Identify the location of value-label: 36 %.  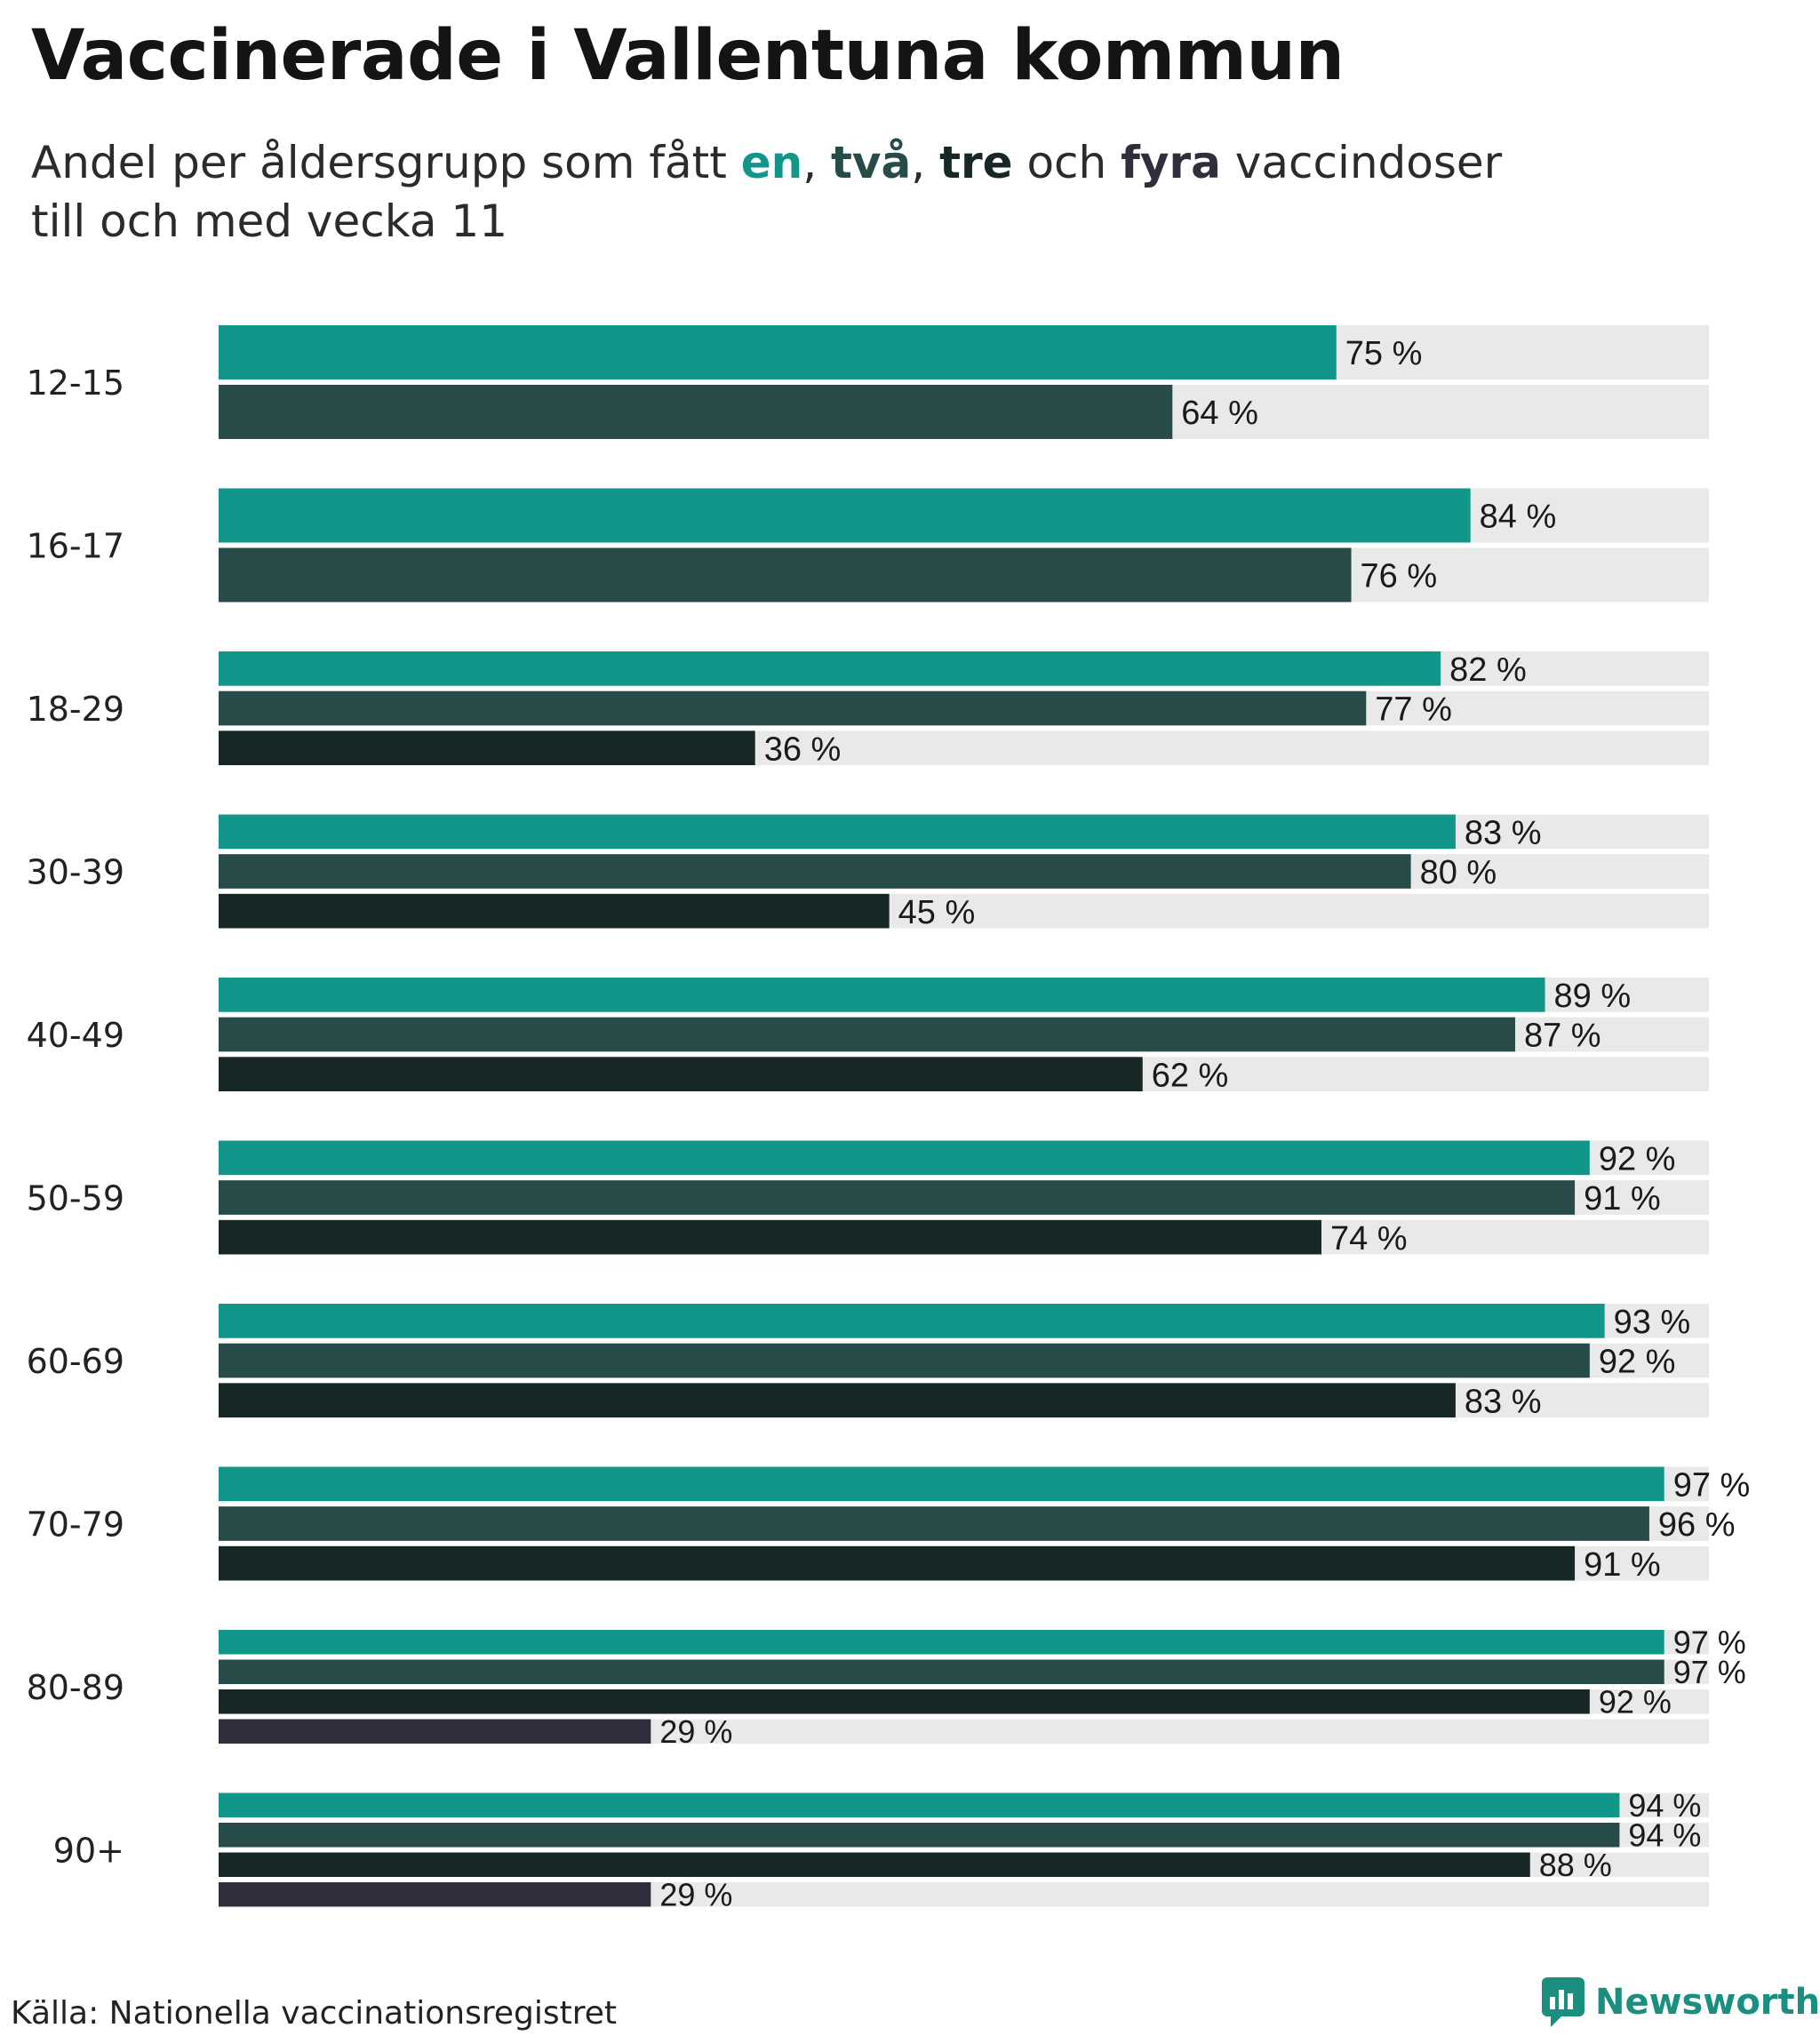
(803, 749).